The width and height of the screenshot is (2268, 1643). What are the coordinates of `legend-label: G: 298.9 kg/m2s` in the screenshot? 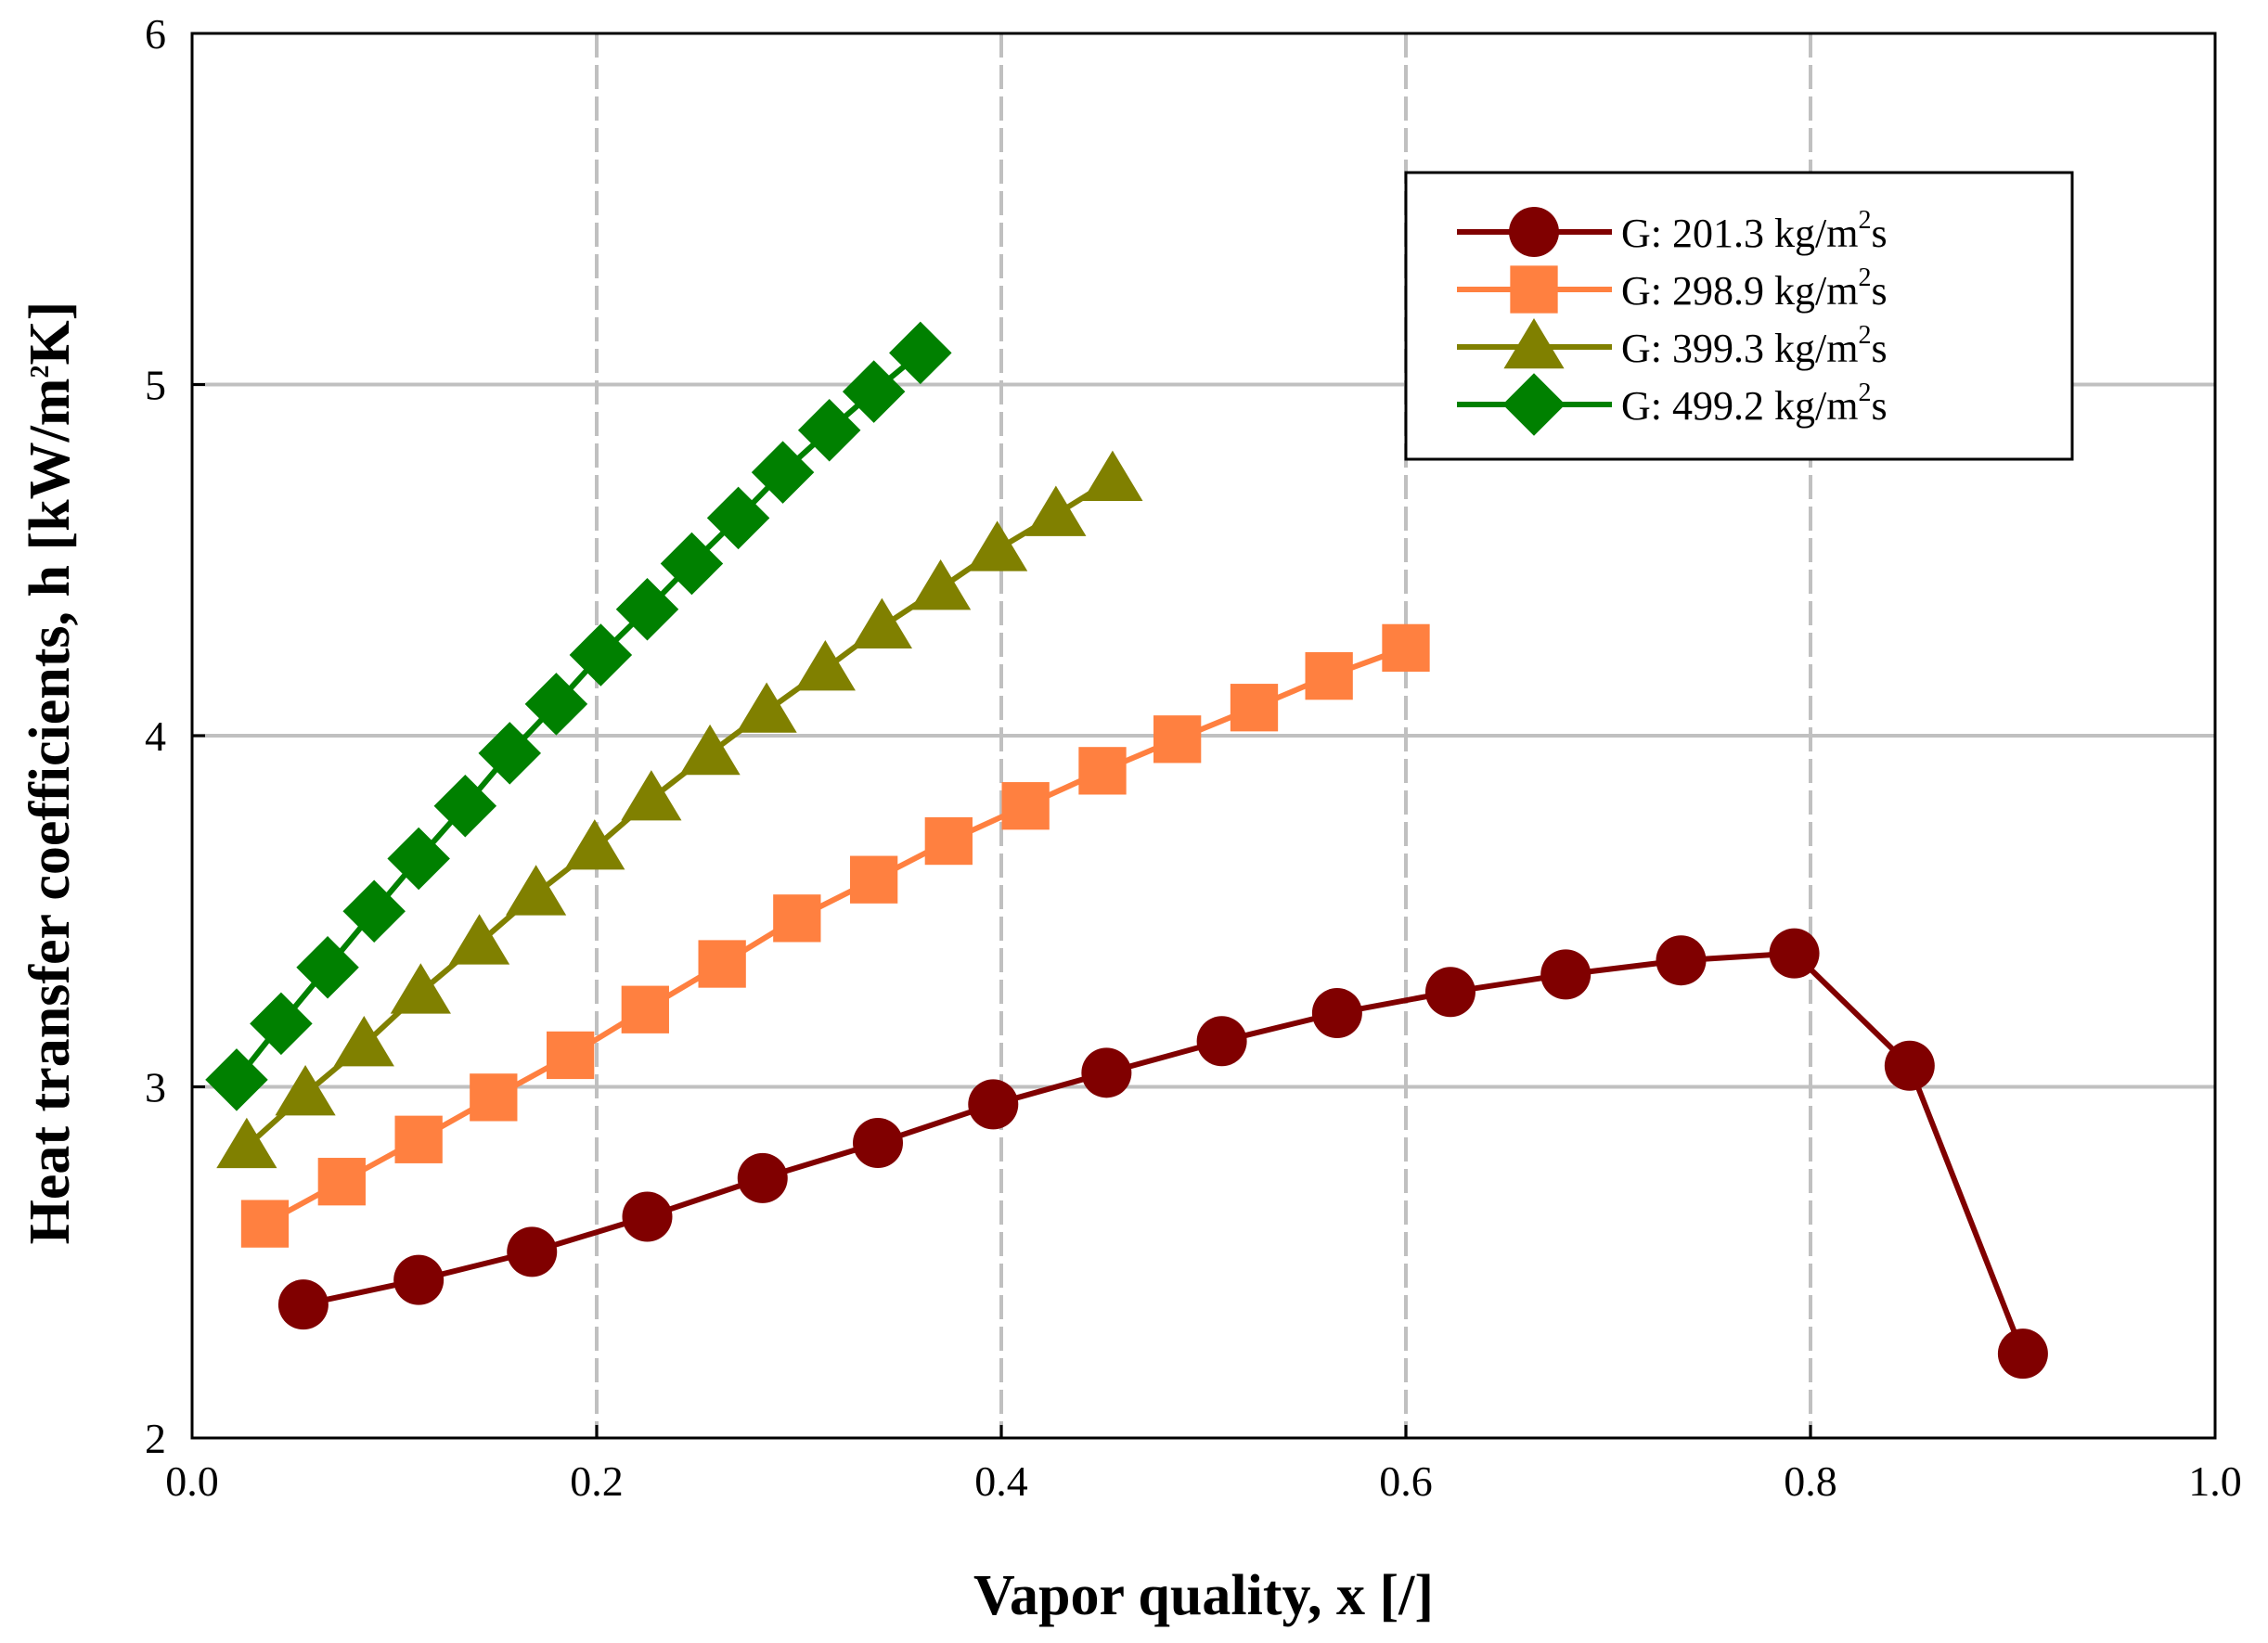 It's located at (1754, 288).